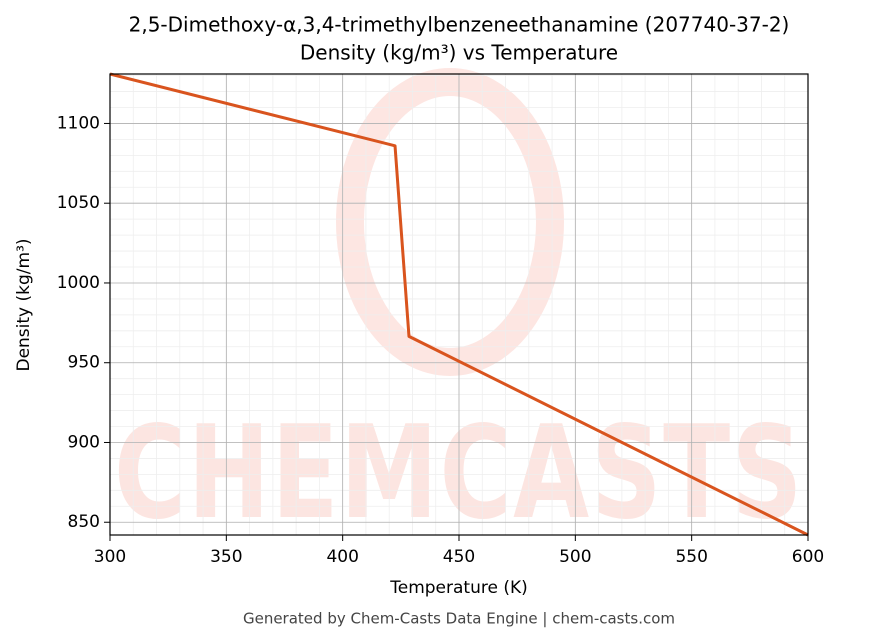 The image size is (888, 644). I want to click on x-tick-label: 500, so click(575, 557).